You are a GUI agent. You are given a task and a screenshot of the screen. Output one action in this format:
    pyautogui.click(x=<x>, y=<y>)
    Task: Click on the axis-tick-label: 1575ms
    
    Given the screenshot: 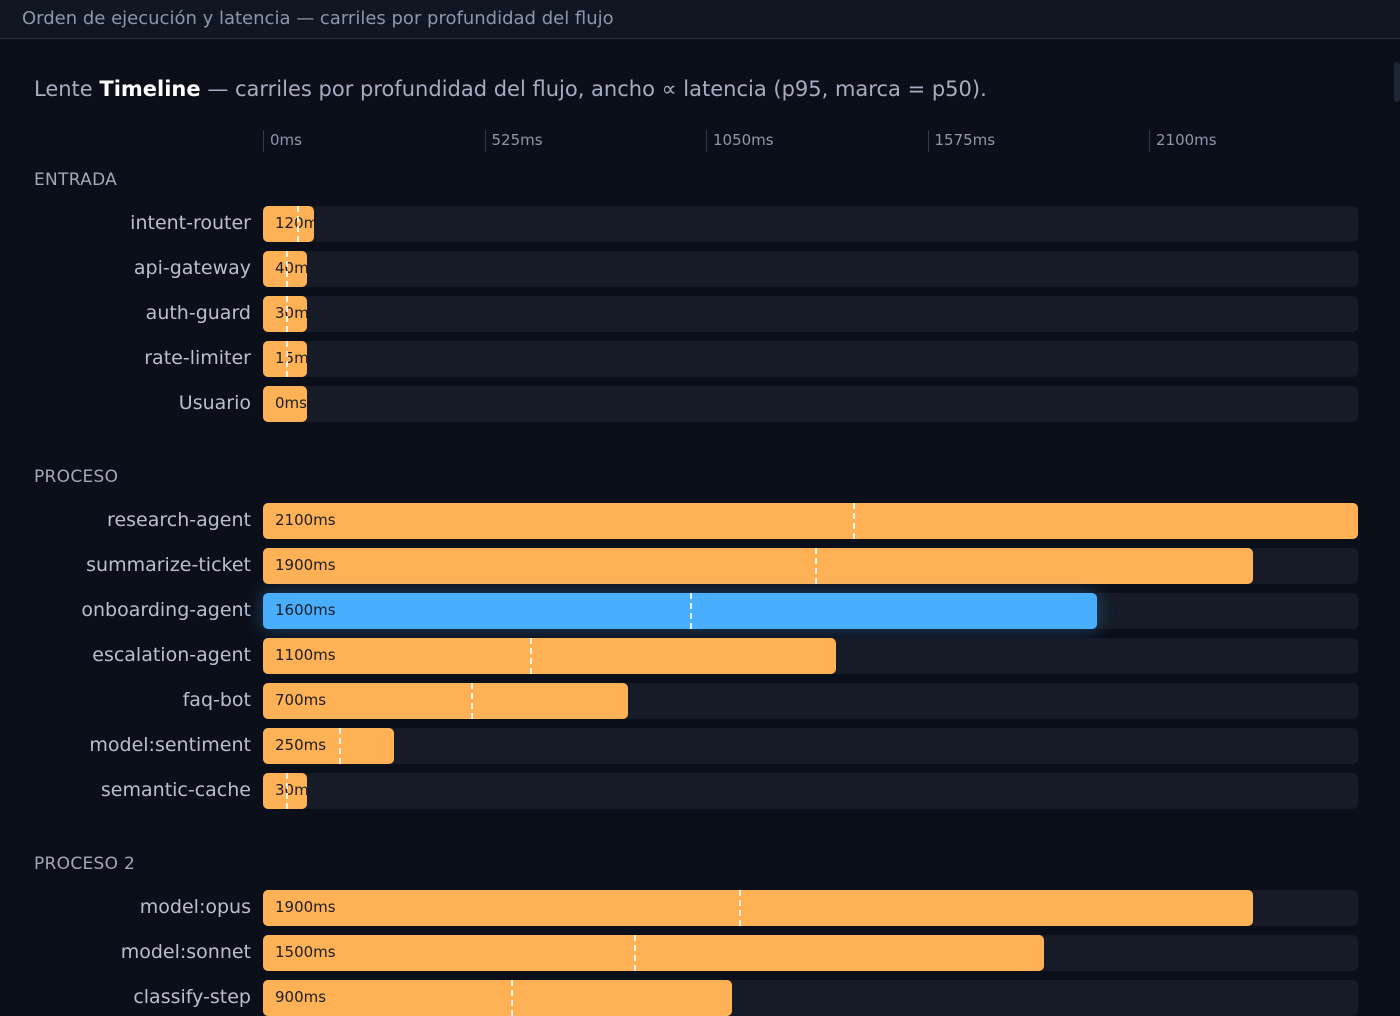 What is the action you would take?
    pyautogui.click(x=965, y=140)
    